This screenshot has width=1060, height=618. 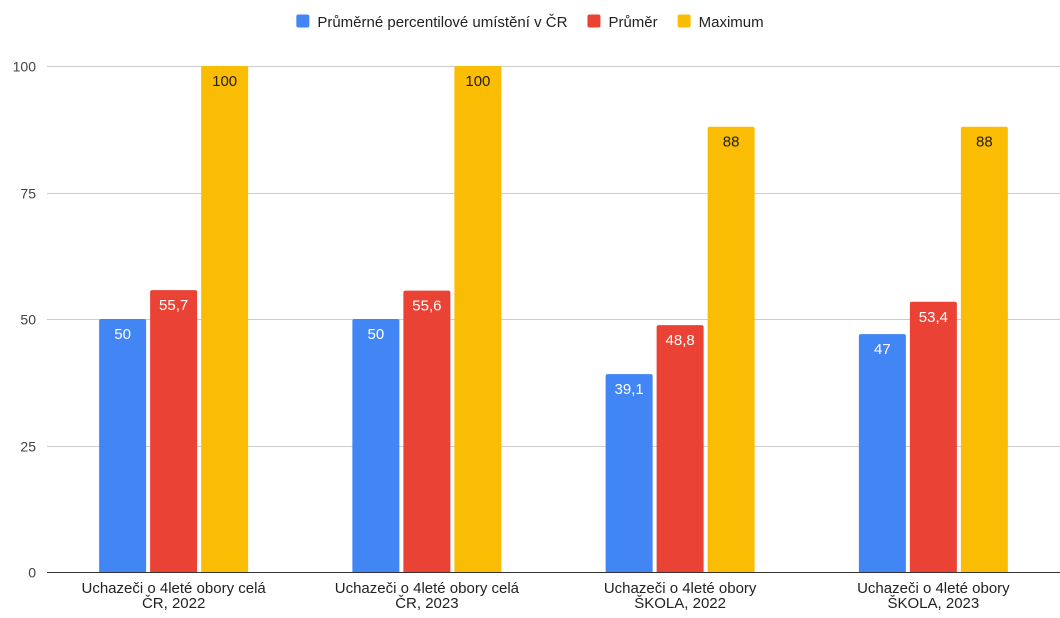 What do you see at coordinates (680, 603) in the screenshot?
I see `x-tick-label: ŠKOLA, 2022` at bounding box center [680, 603].